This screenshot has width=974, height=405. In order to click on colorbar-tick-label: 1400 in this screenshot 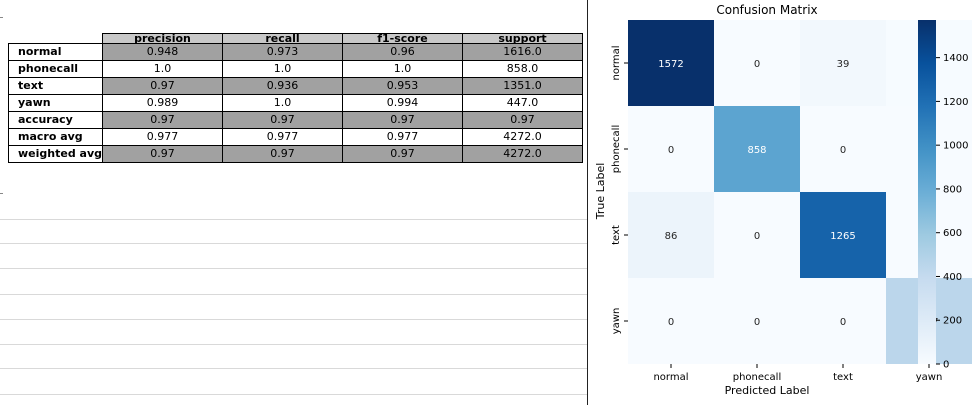, I will do `click(955, 58)`.